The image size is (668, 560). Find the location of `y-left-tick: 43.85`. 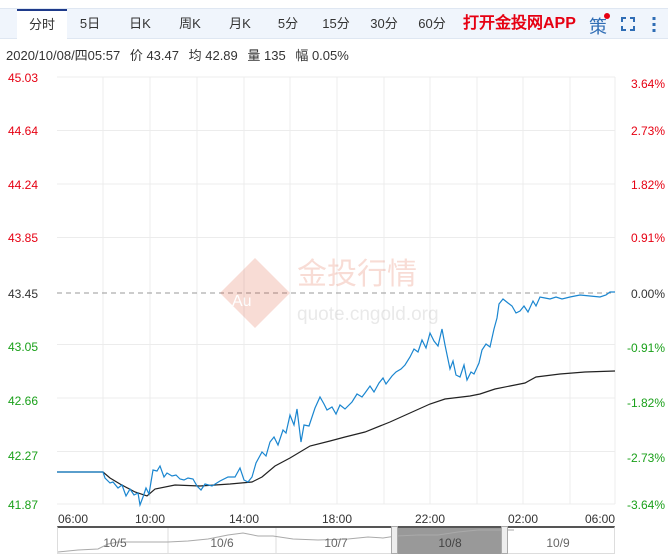

y-left-tick: 43.85 is located at coordinates (23, 238).